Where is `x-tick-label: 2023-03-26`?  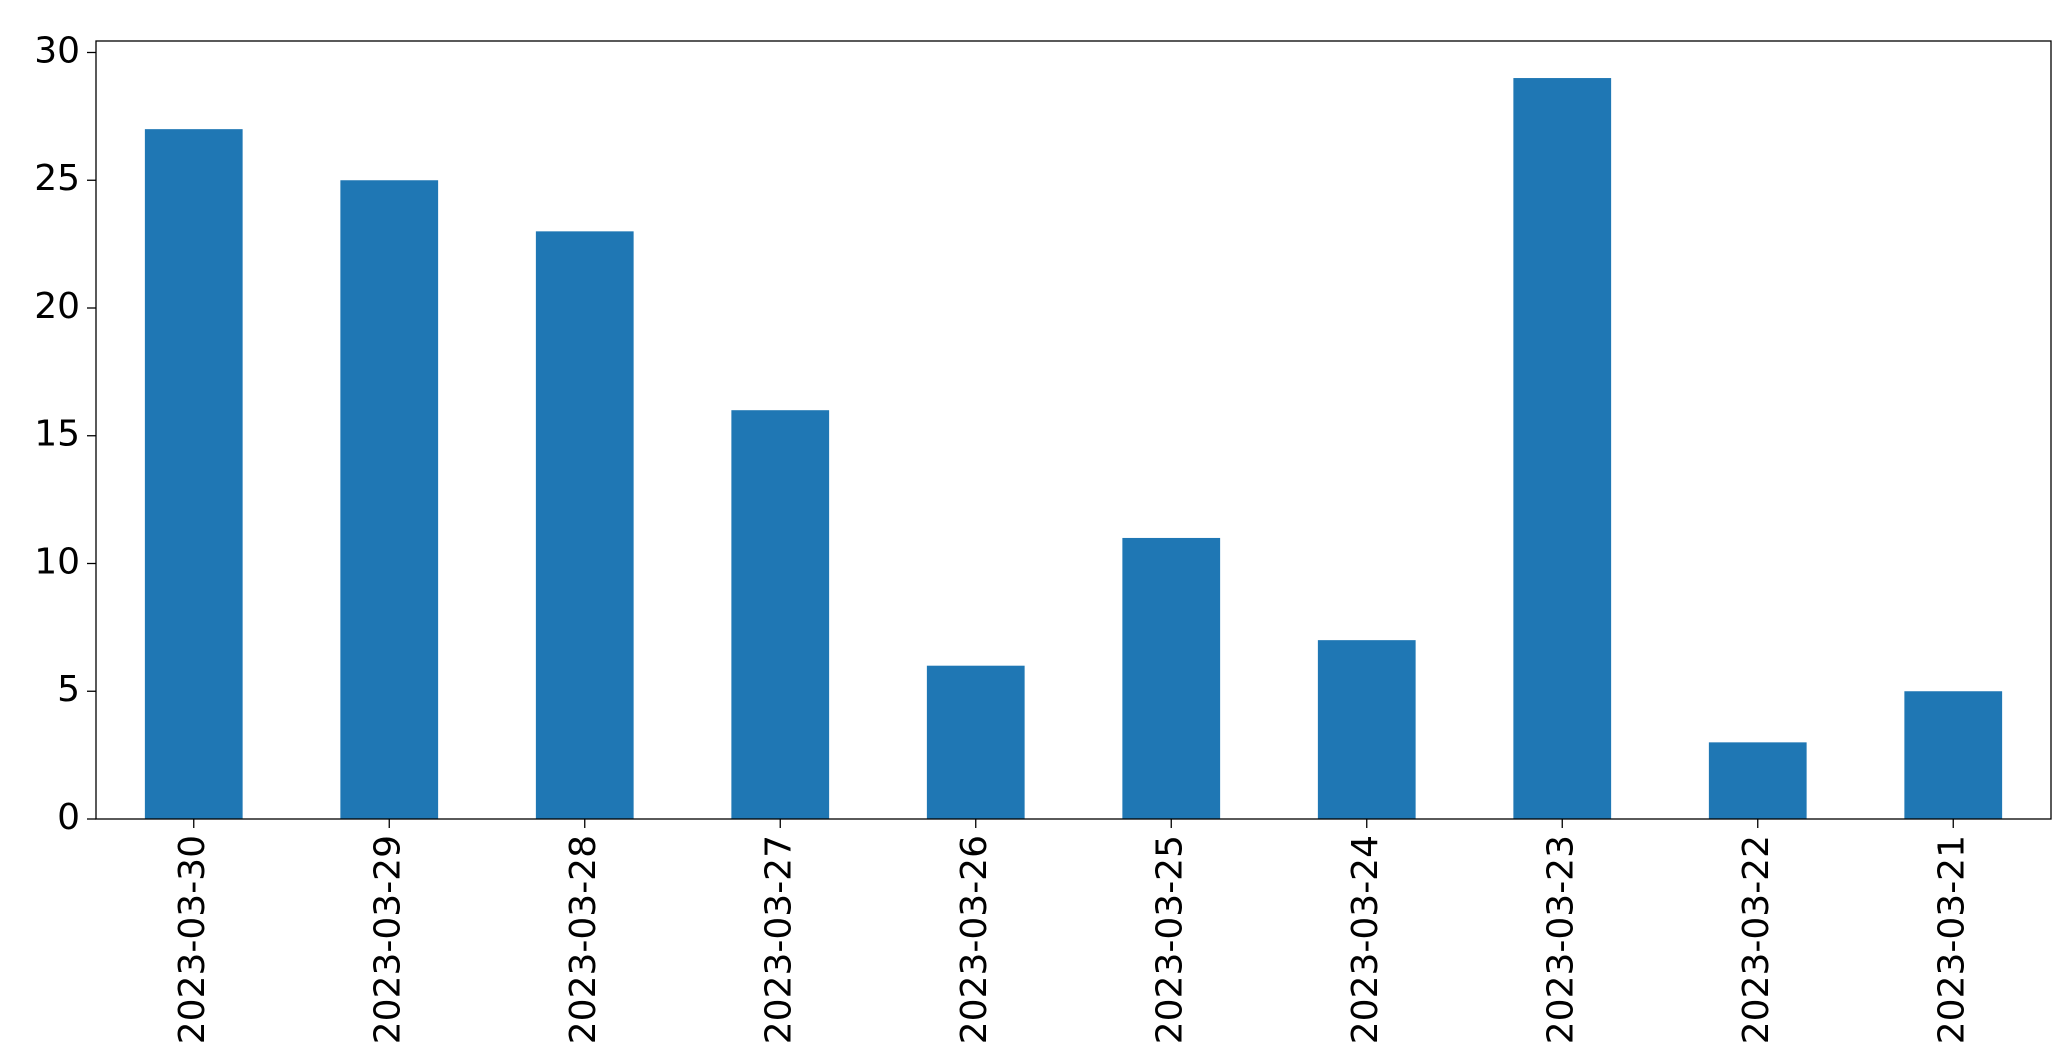
x-tick-label: 2023-03-26 is located at coordinates (974, 939).